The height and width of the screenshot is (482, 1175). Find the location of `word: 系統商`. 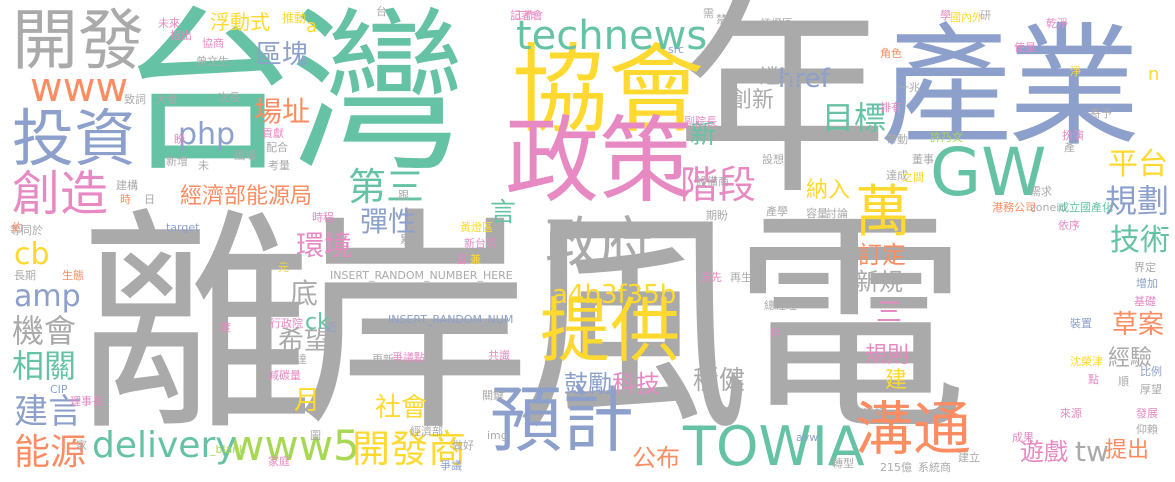

word: 系統商 is located at coordinates (934, 467).